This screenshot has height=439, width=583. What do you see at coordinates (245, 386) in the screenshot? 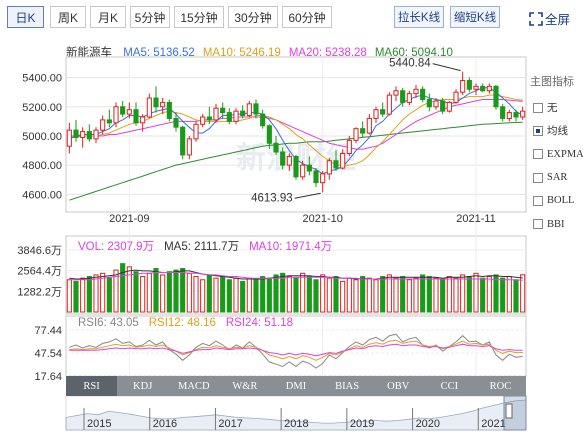
I see `indicator-tab: W&R` at bounding box center [245, 386].